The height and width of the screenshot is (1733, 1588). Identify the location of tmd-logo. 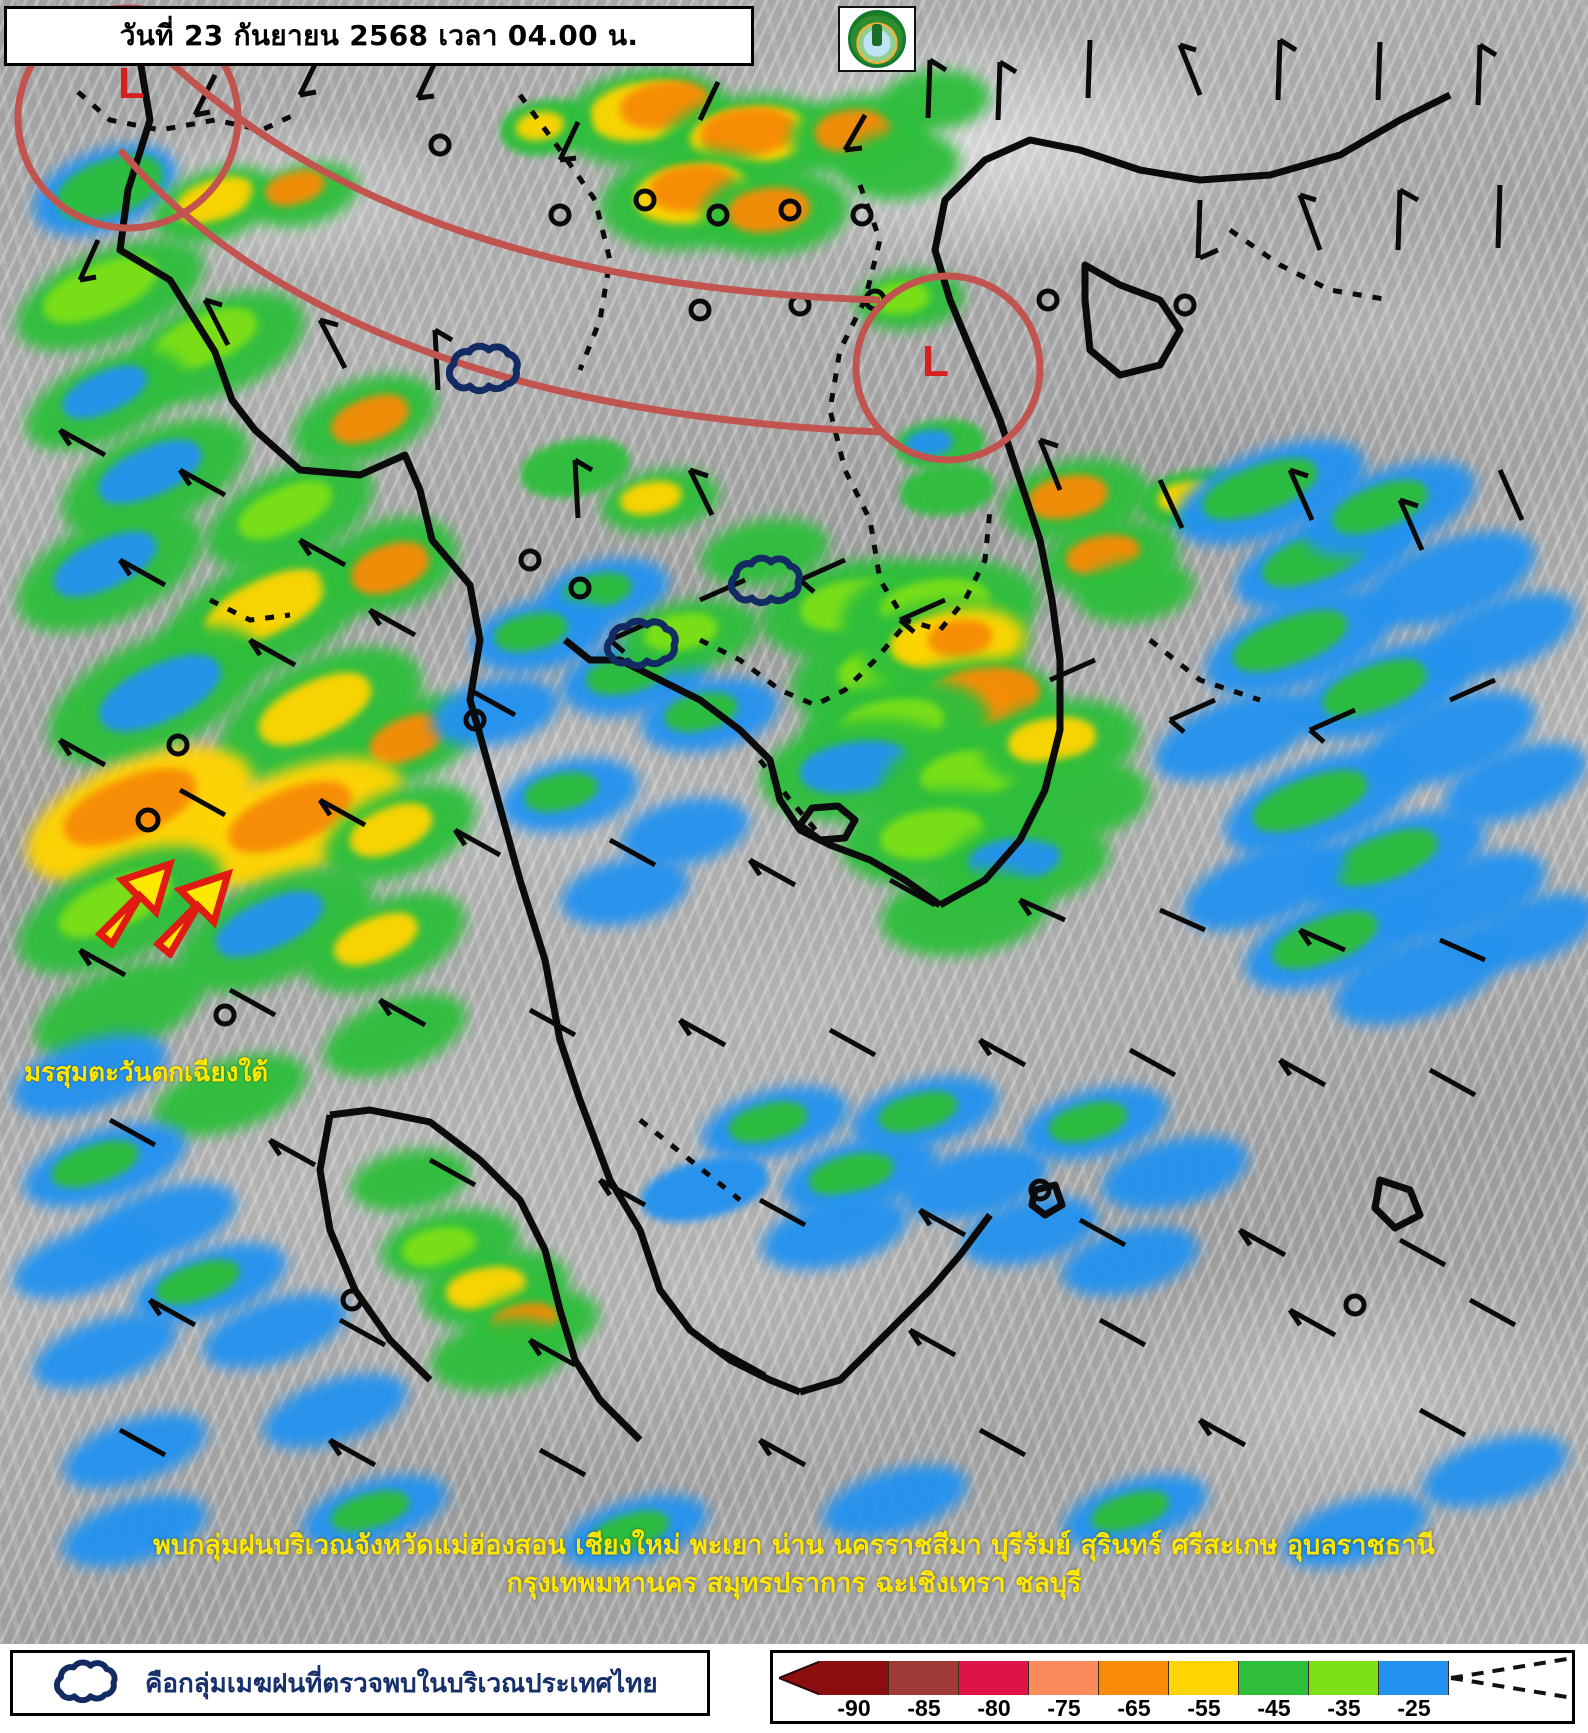
(877, 39).